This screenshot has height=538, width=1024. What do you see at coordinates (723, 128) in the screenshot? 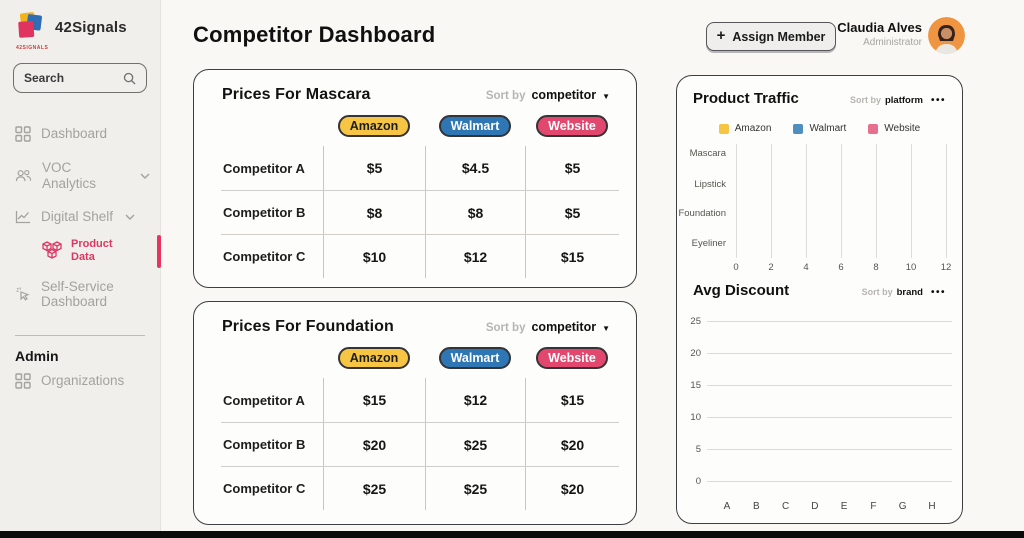
I see `legend-swatch-amazon` at bounding box center [723, 128].